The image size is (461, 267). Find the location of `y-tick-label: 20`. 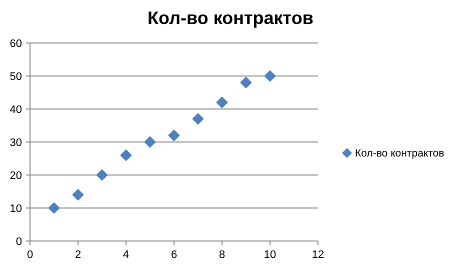

y-tick-label: 20 is located at coordinates (16, 176).